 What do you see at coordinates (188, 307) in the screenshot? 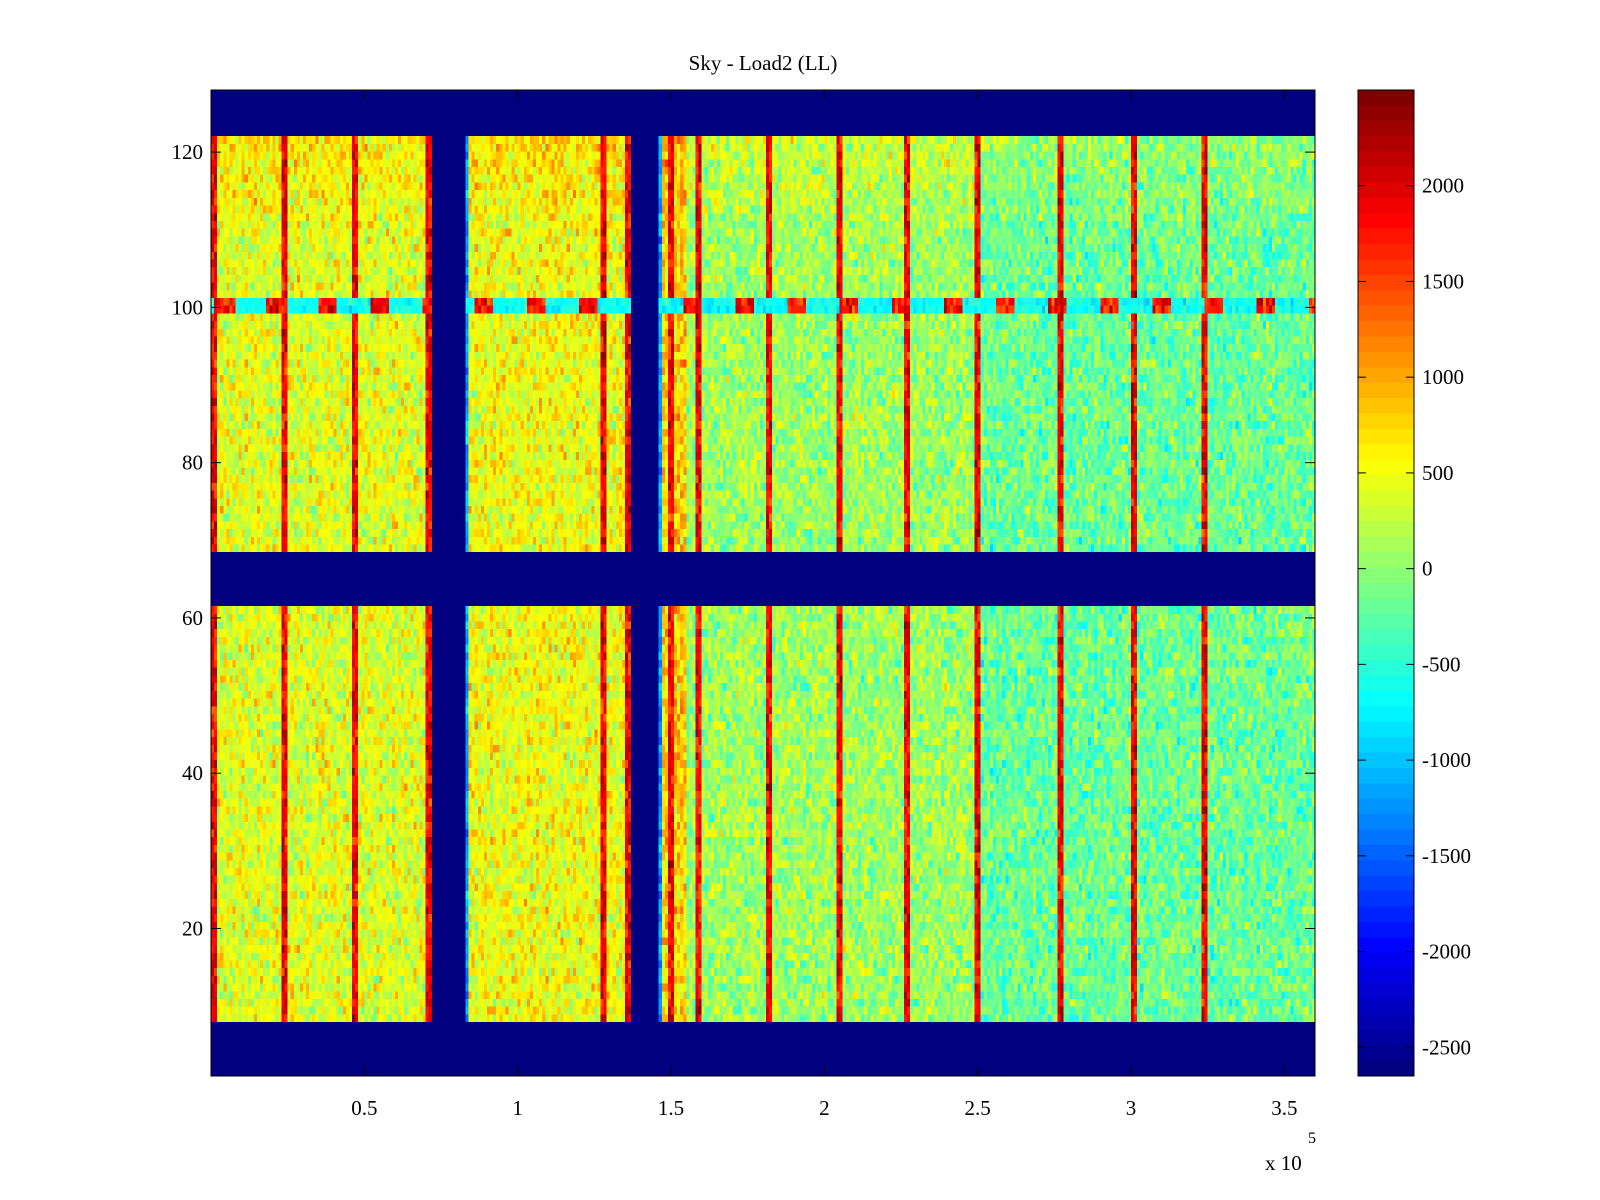
I see `y-tick-label: 100` at bounding box center [188, 307].